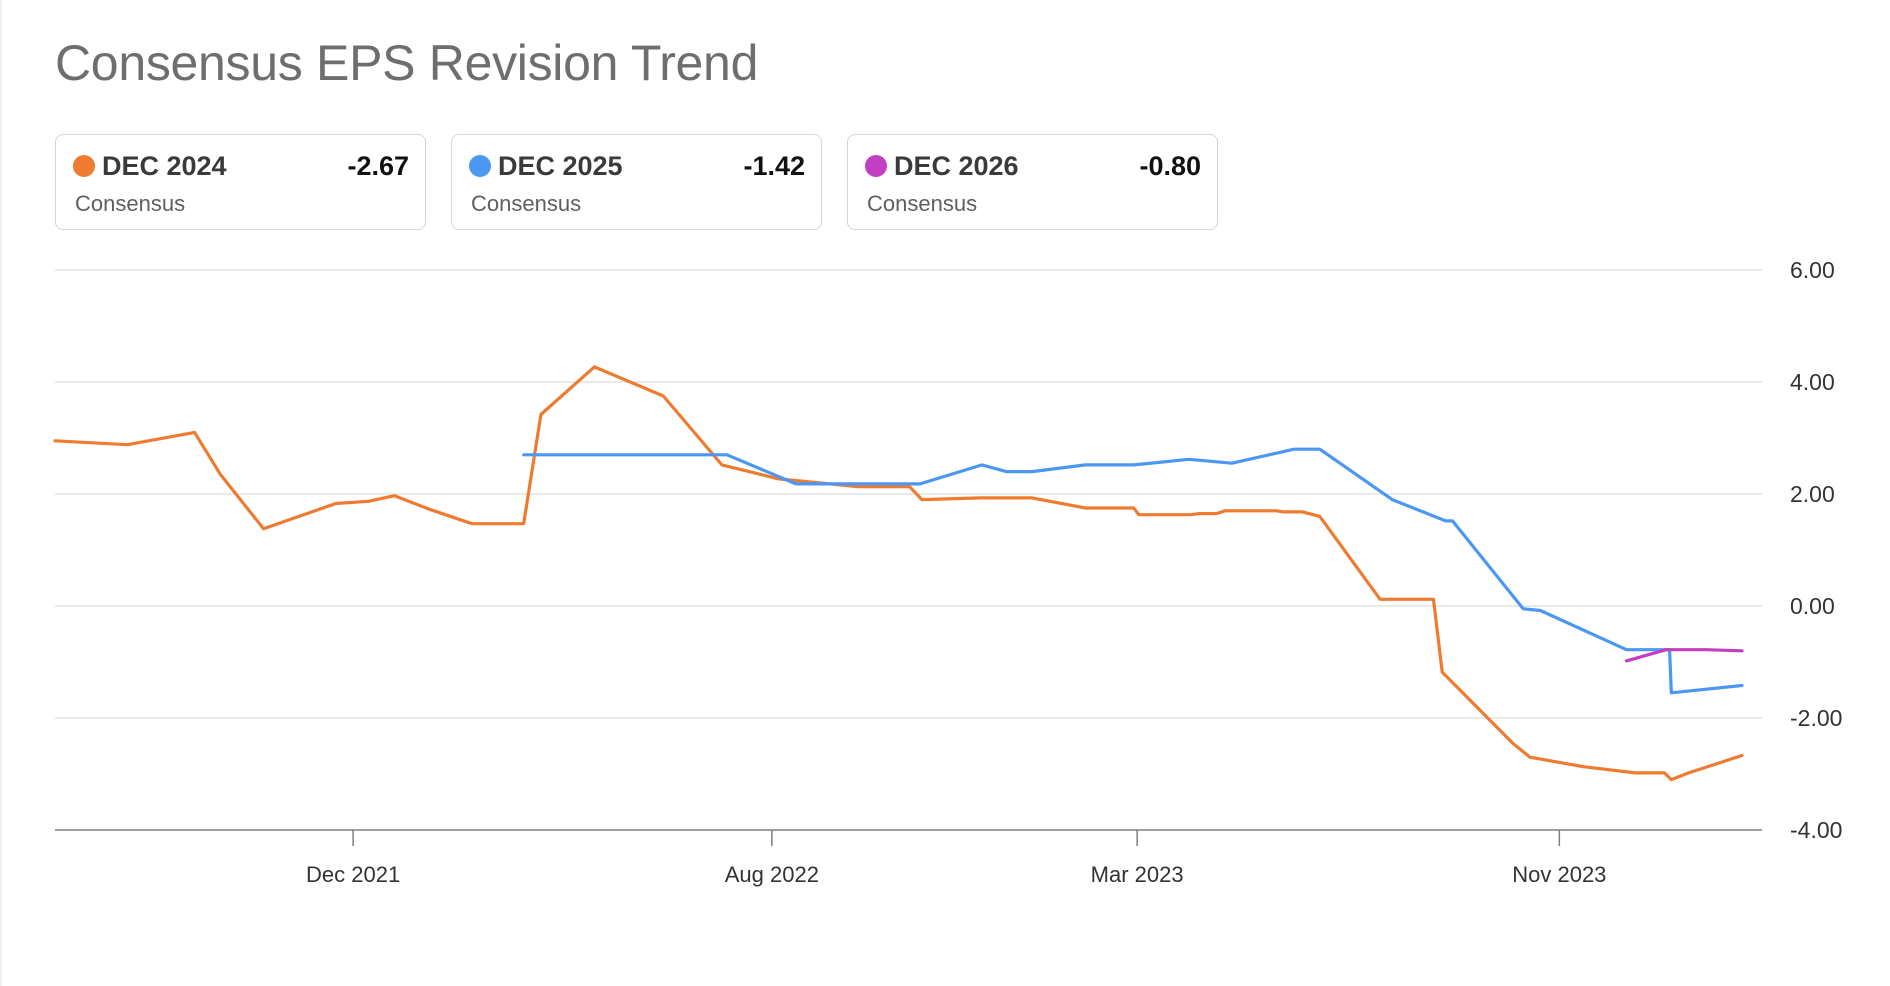 This screenshot has width=1890, height=986. What do you see at coordinates (1, 493) in the screenshot?
I see `left-edge-border` at bounding box center [1, 493].